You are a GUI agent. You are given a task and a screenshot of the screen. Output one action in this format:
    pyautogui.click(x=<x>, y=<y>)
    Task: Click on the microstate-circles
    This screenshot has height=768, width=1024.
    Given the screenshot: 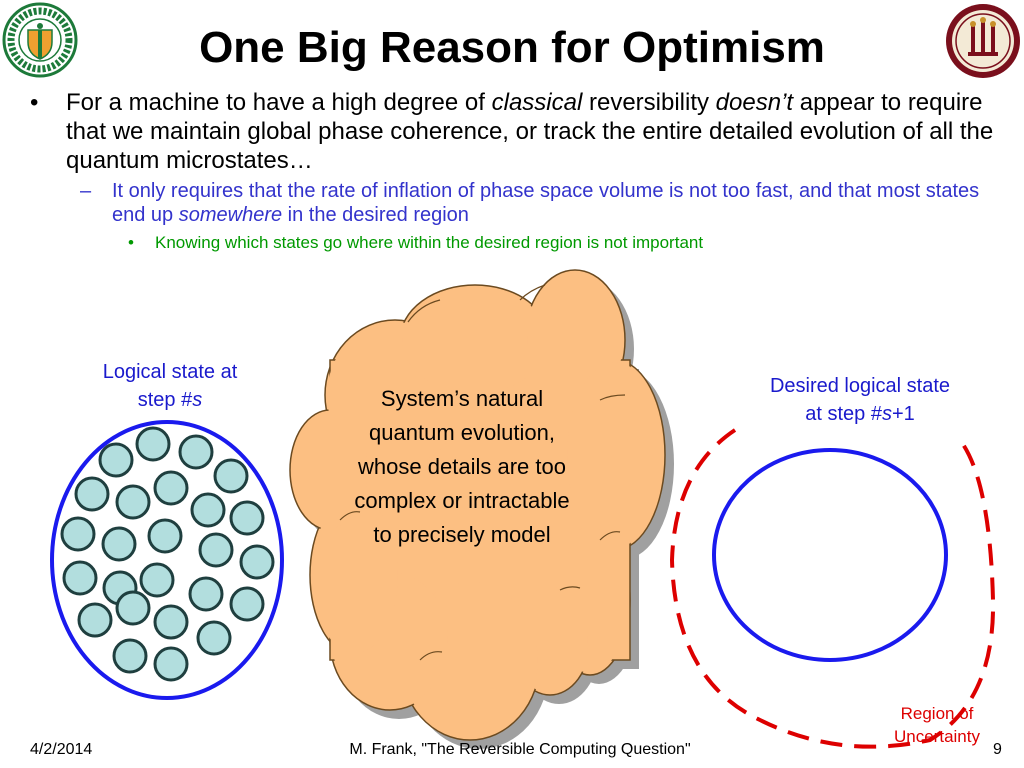 What is the action you would take?
    pyautogui.click(x=167, y=554)
    